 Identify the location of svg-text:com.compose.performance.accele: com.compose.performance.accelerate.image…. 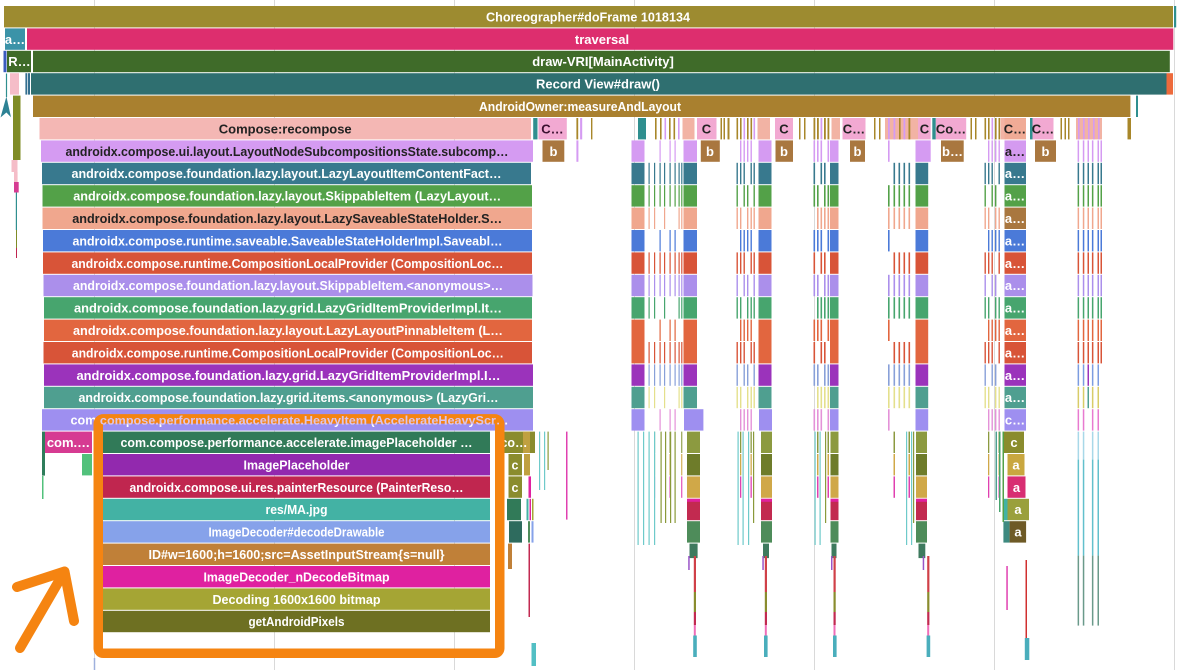
(297, 442).